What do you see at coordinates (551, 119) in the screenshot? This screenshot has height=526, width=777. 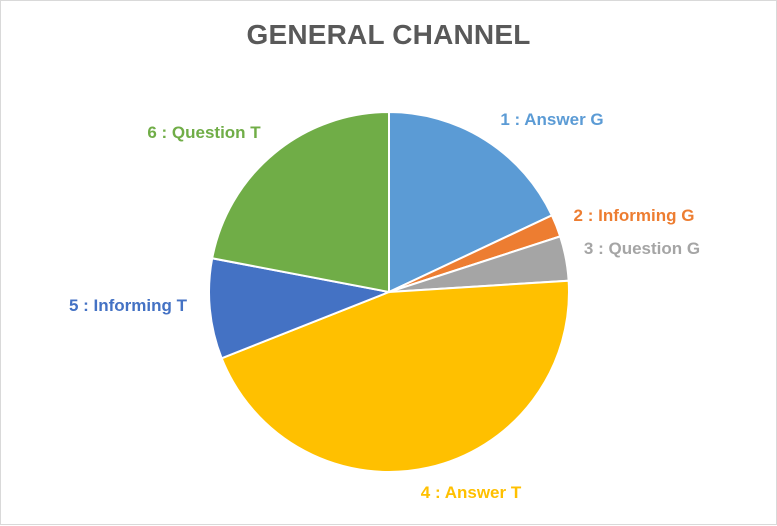 I see `data-label-1-answer-g: 1 : Answer G` at bounding box center [551, 119].